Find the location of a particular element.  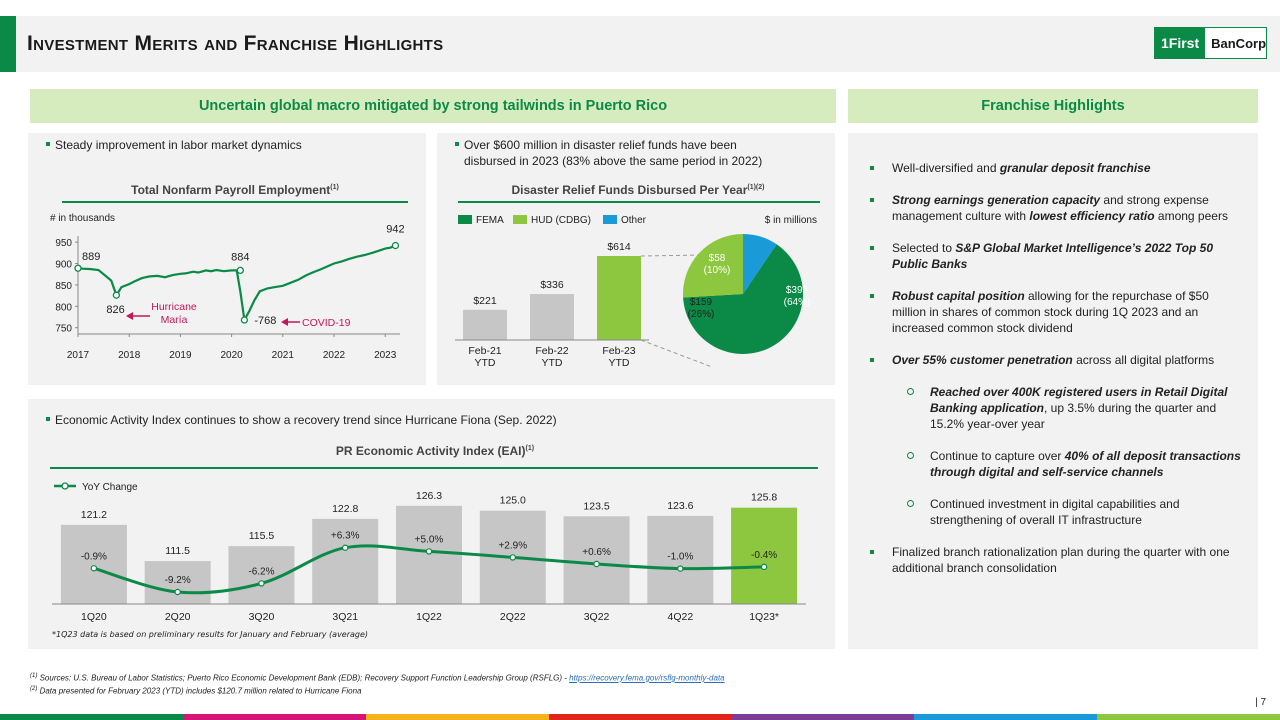

relief-pie-pct-label: (64%) is located at coordinates (797, 302).